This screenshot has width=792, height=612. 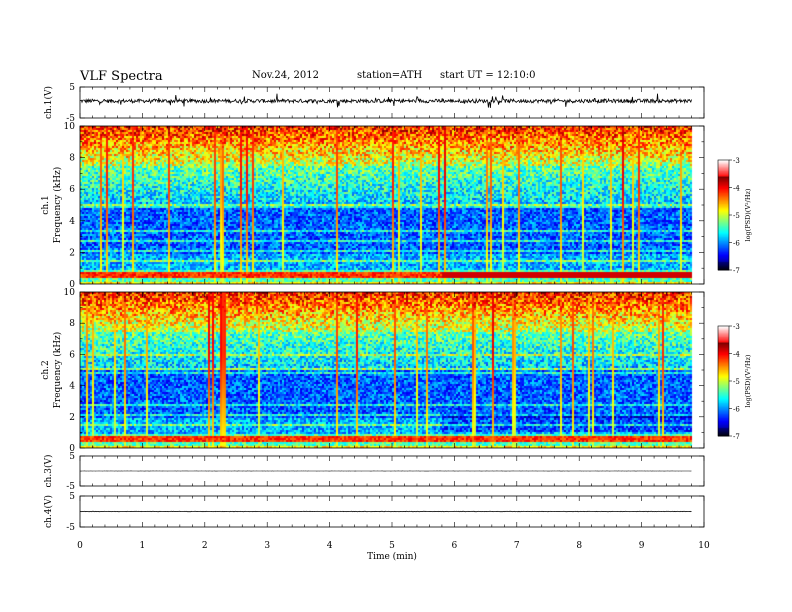 I want to click on colorbar-tick-label: -5, so click(x=736, y=382).